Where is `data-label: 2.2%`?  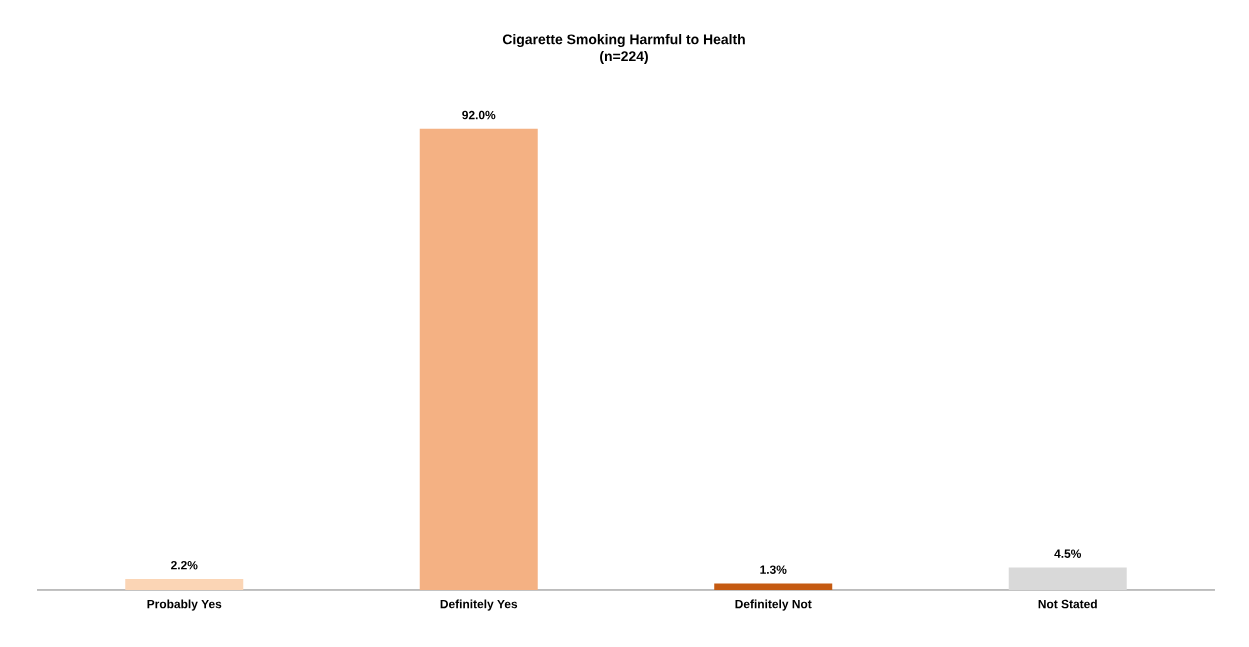
data-label: 2.2% is located at coordinates (184, 565).